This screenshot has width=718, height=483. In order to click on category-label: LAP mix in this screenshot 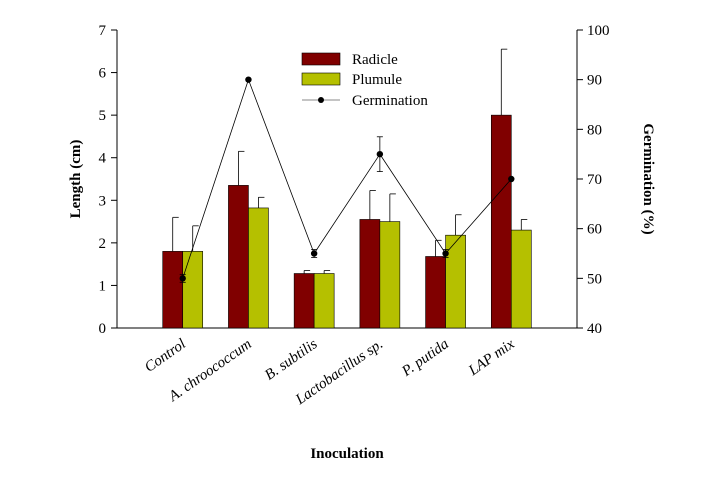, I will do `click(491, 358)`.